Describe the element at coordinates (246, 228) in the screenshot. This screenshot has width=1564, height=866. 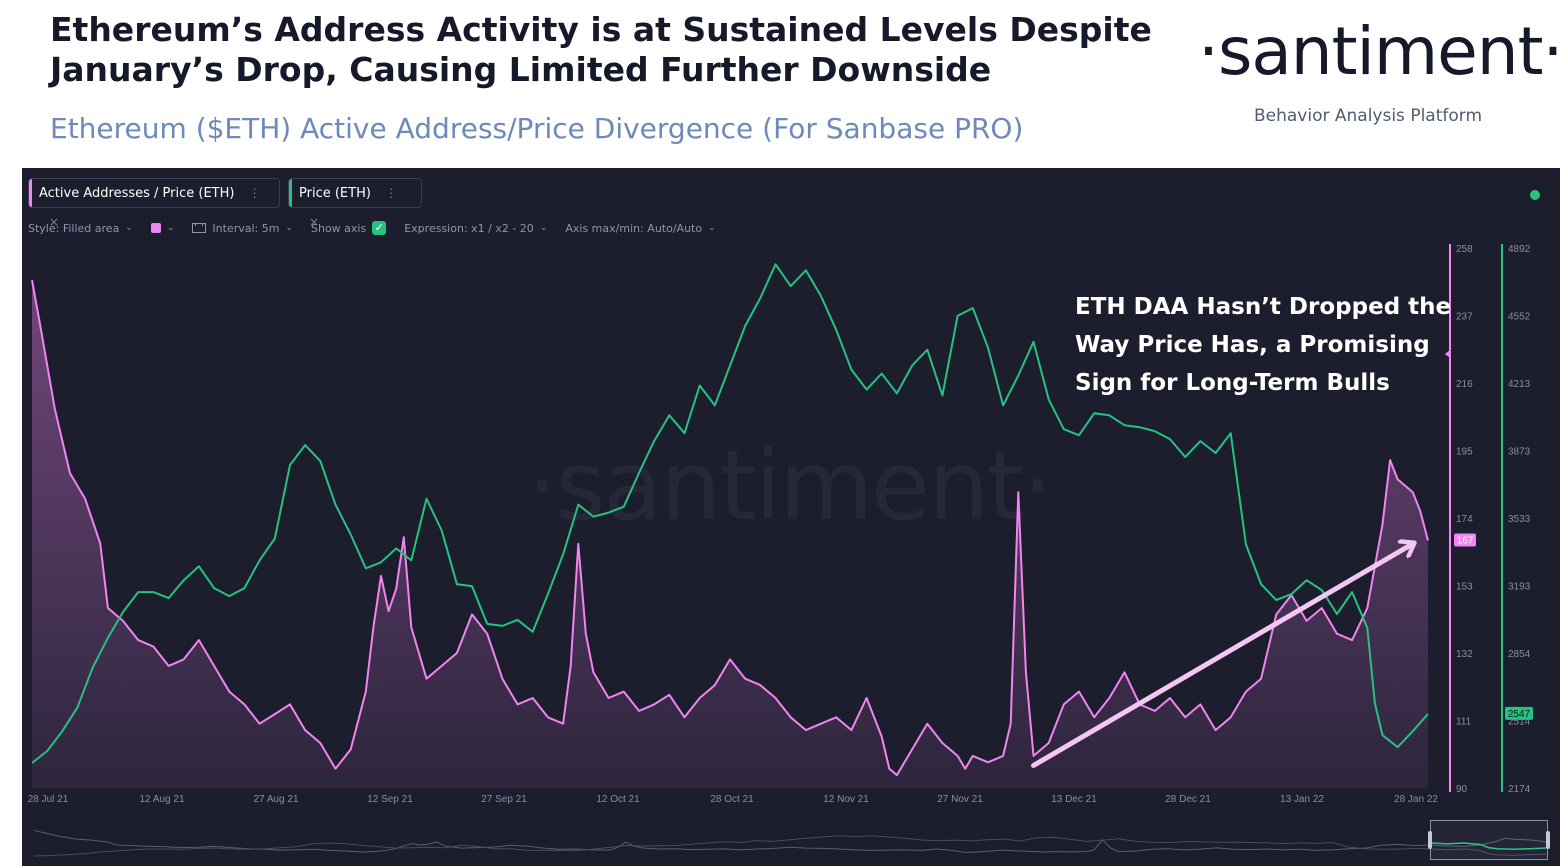
I see `interval-select-label: Interval: 5m` at that location.